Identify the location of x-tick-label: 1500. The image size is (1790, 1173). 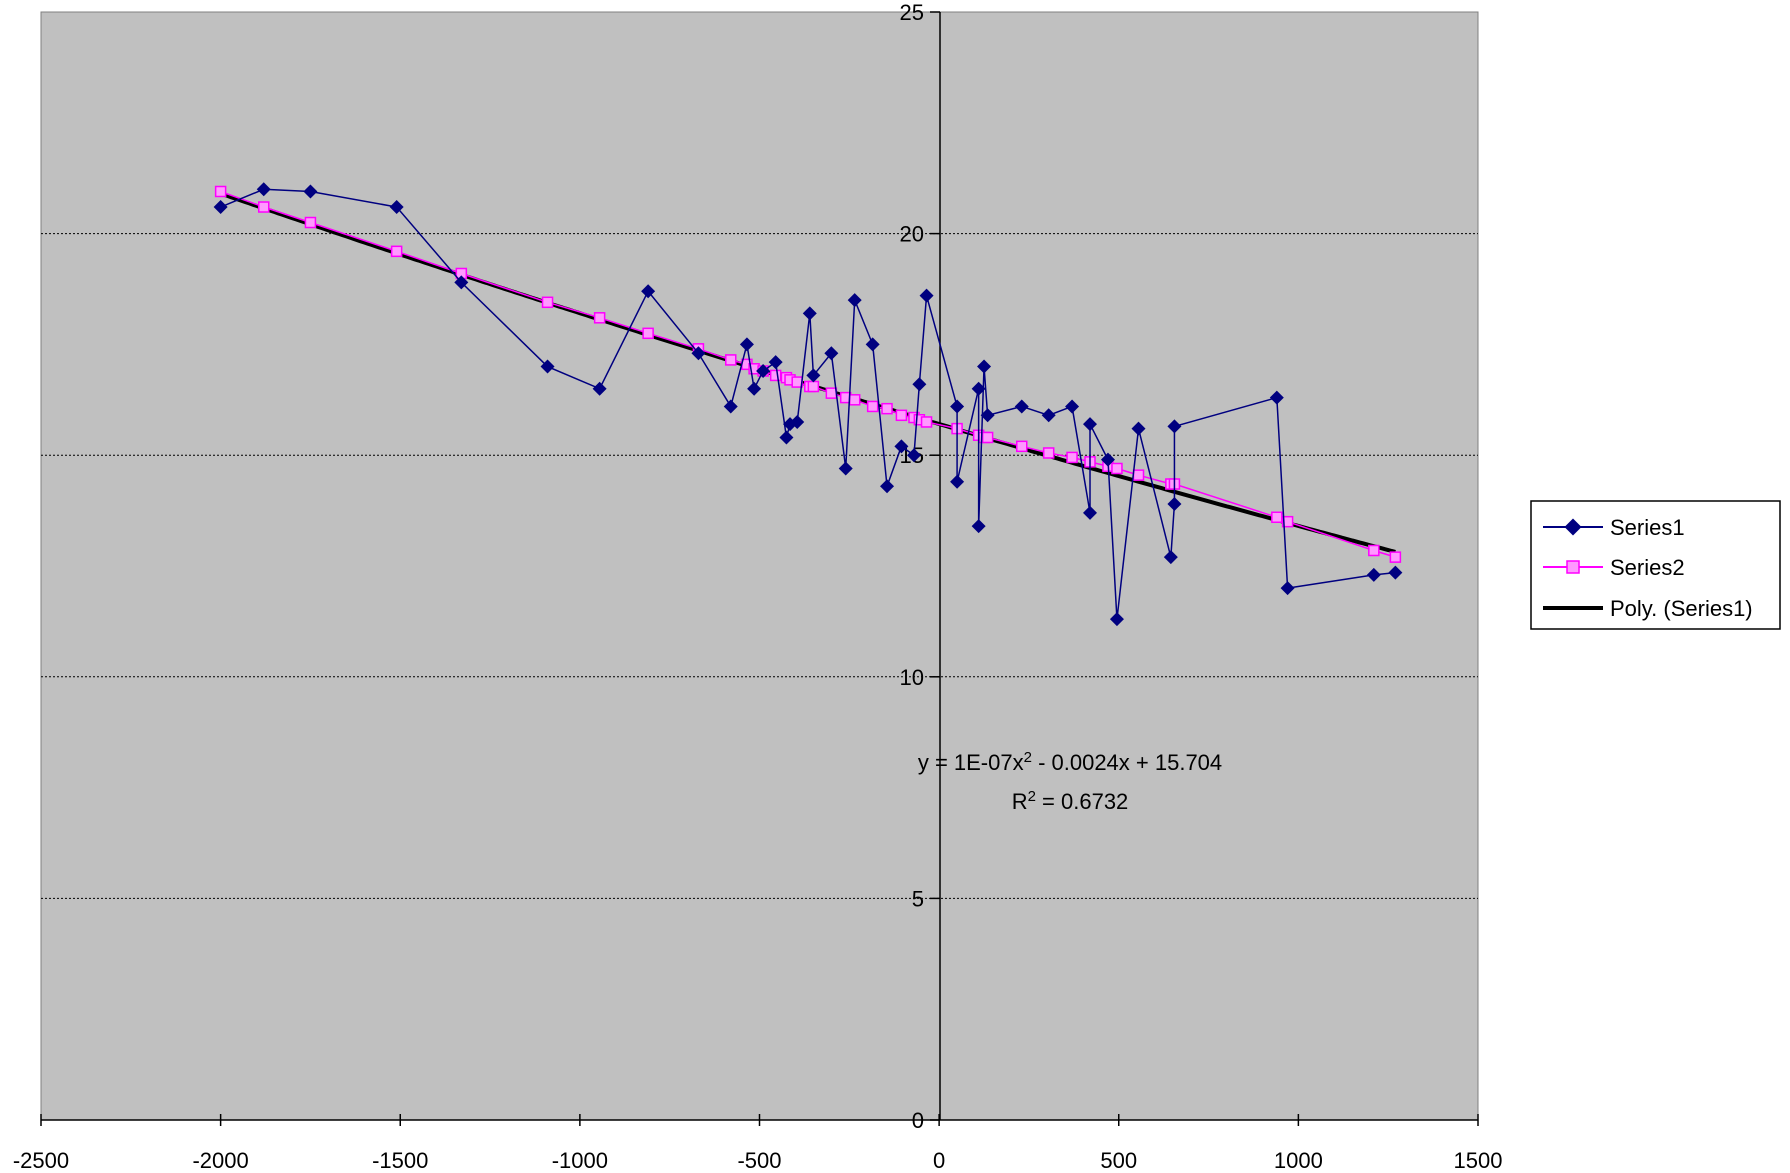
(1478, 1160).